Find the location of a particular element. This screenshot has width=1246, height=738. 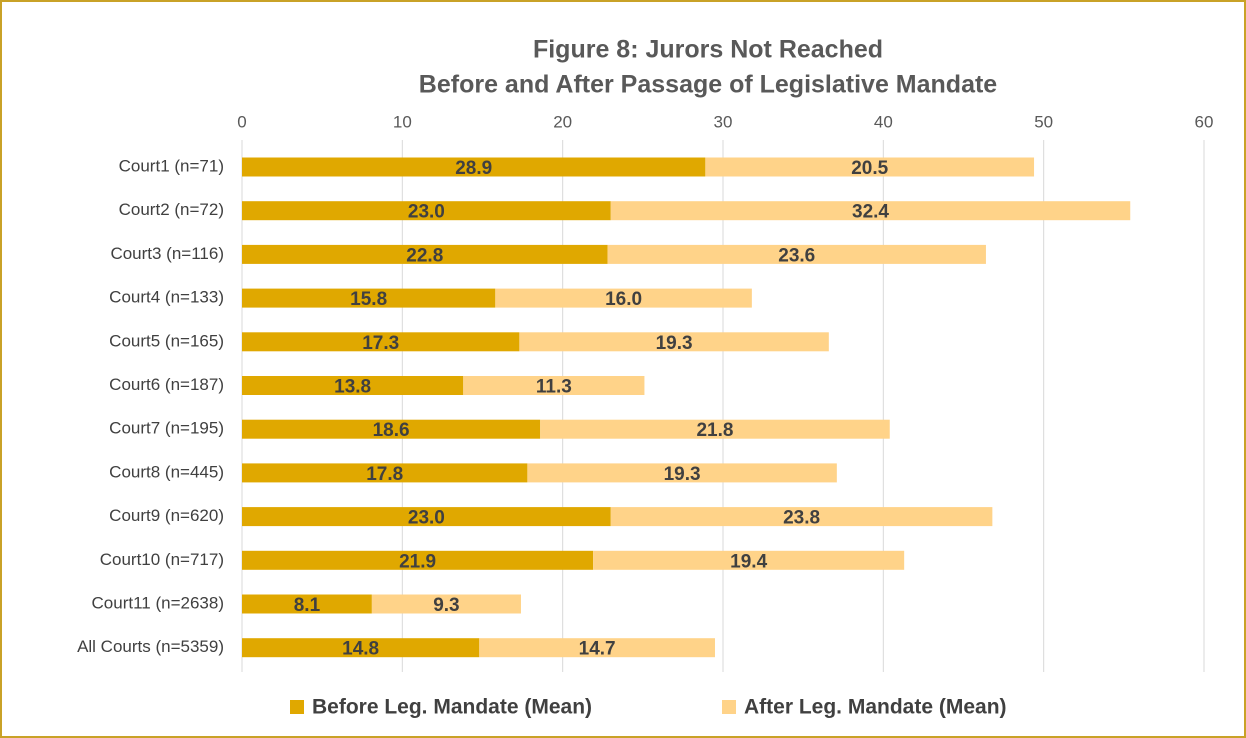

data-label: 32.4 is located at coordinates (870, 212).